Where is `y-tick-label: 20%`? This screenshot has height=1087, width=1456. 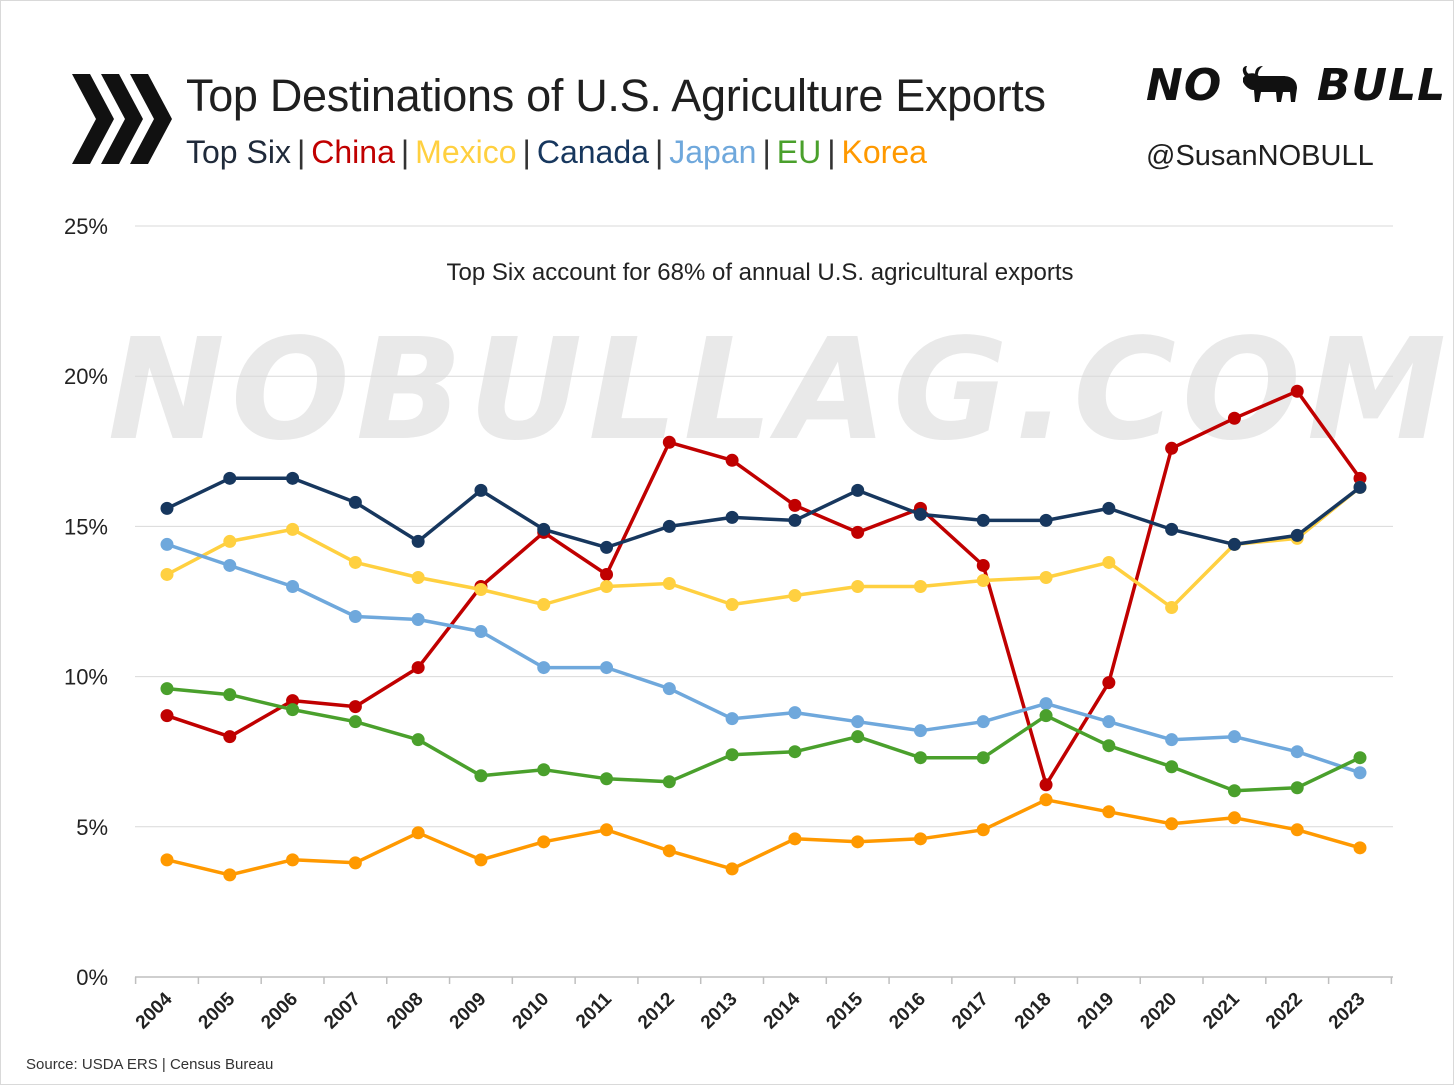
y-tick-label: 20% is located at coordinates (86, 376).